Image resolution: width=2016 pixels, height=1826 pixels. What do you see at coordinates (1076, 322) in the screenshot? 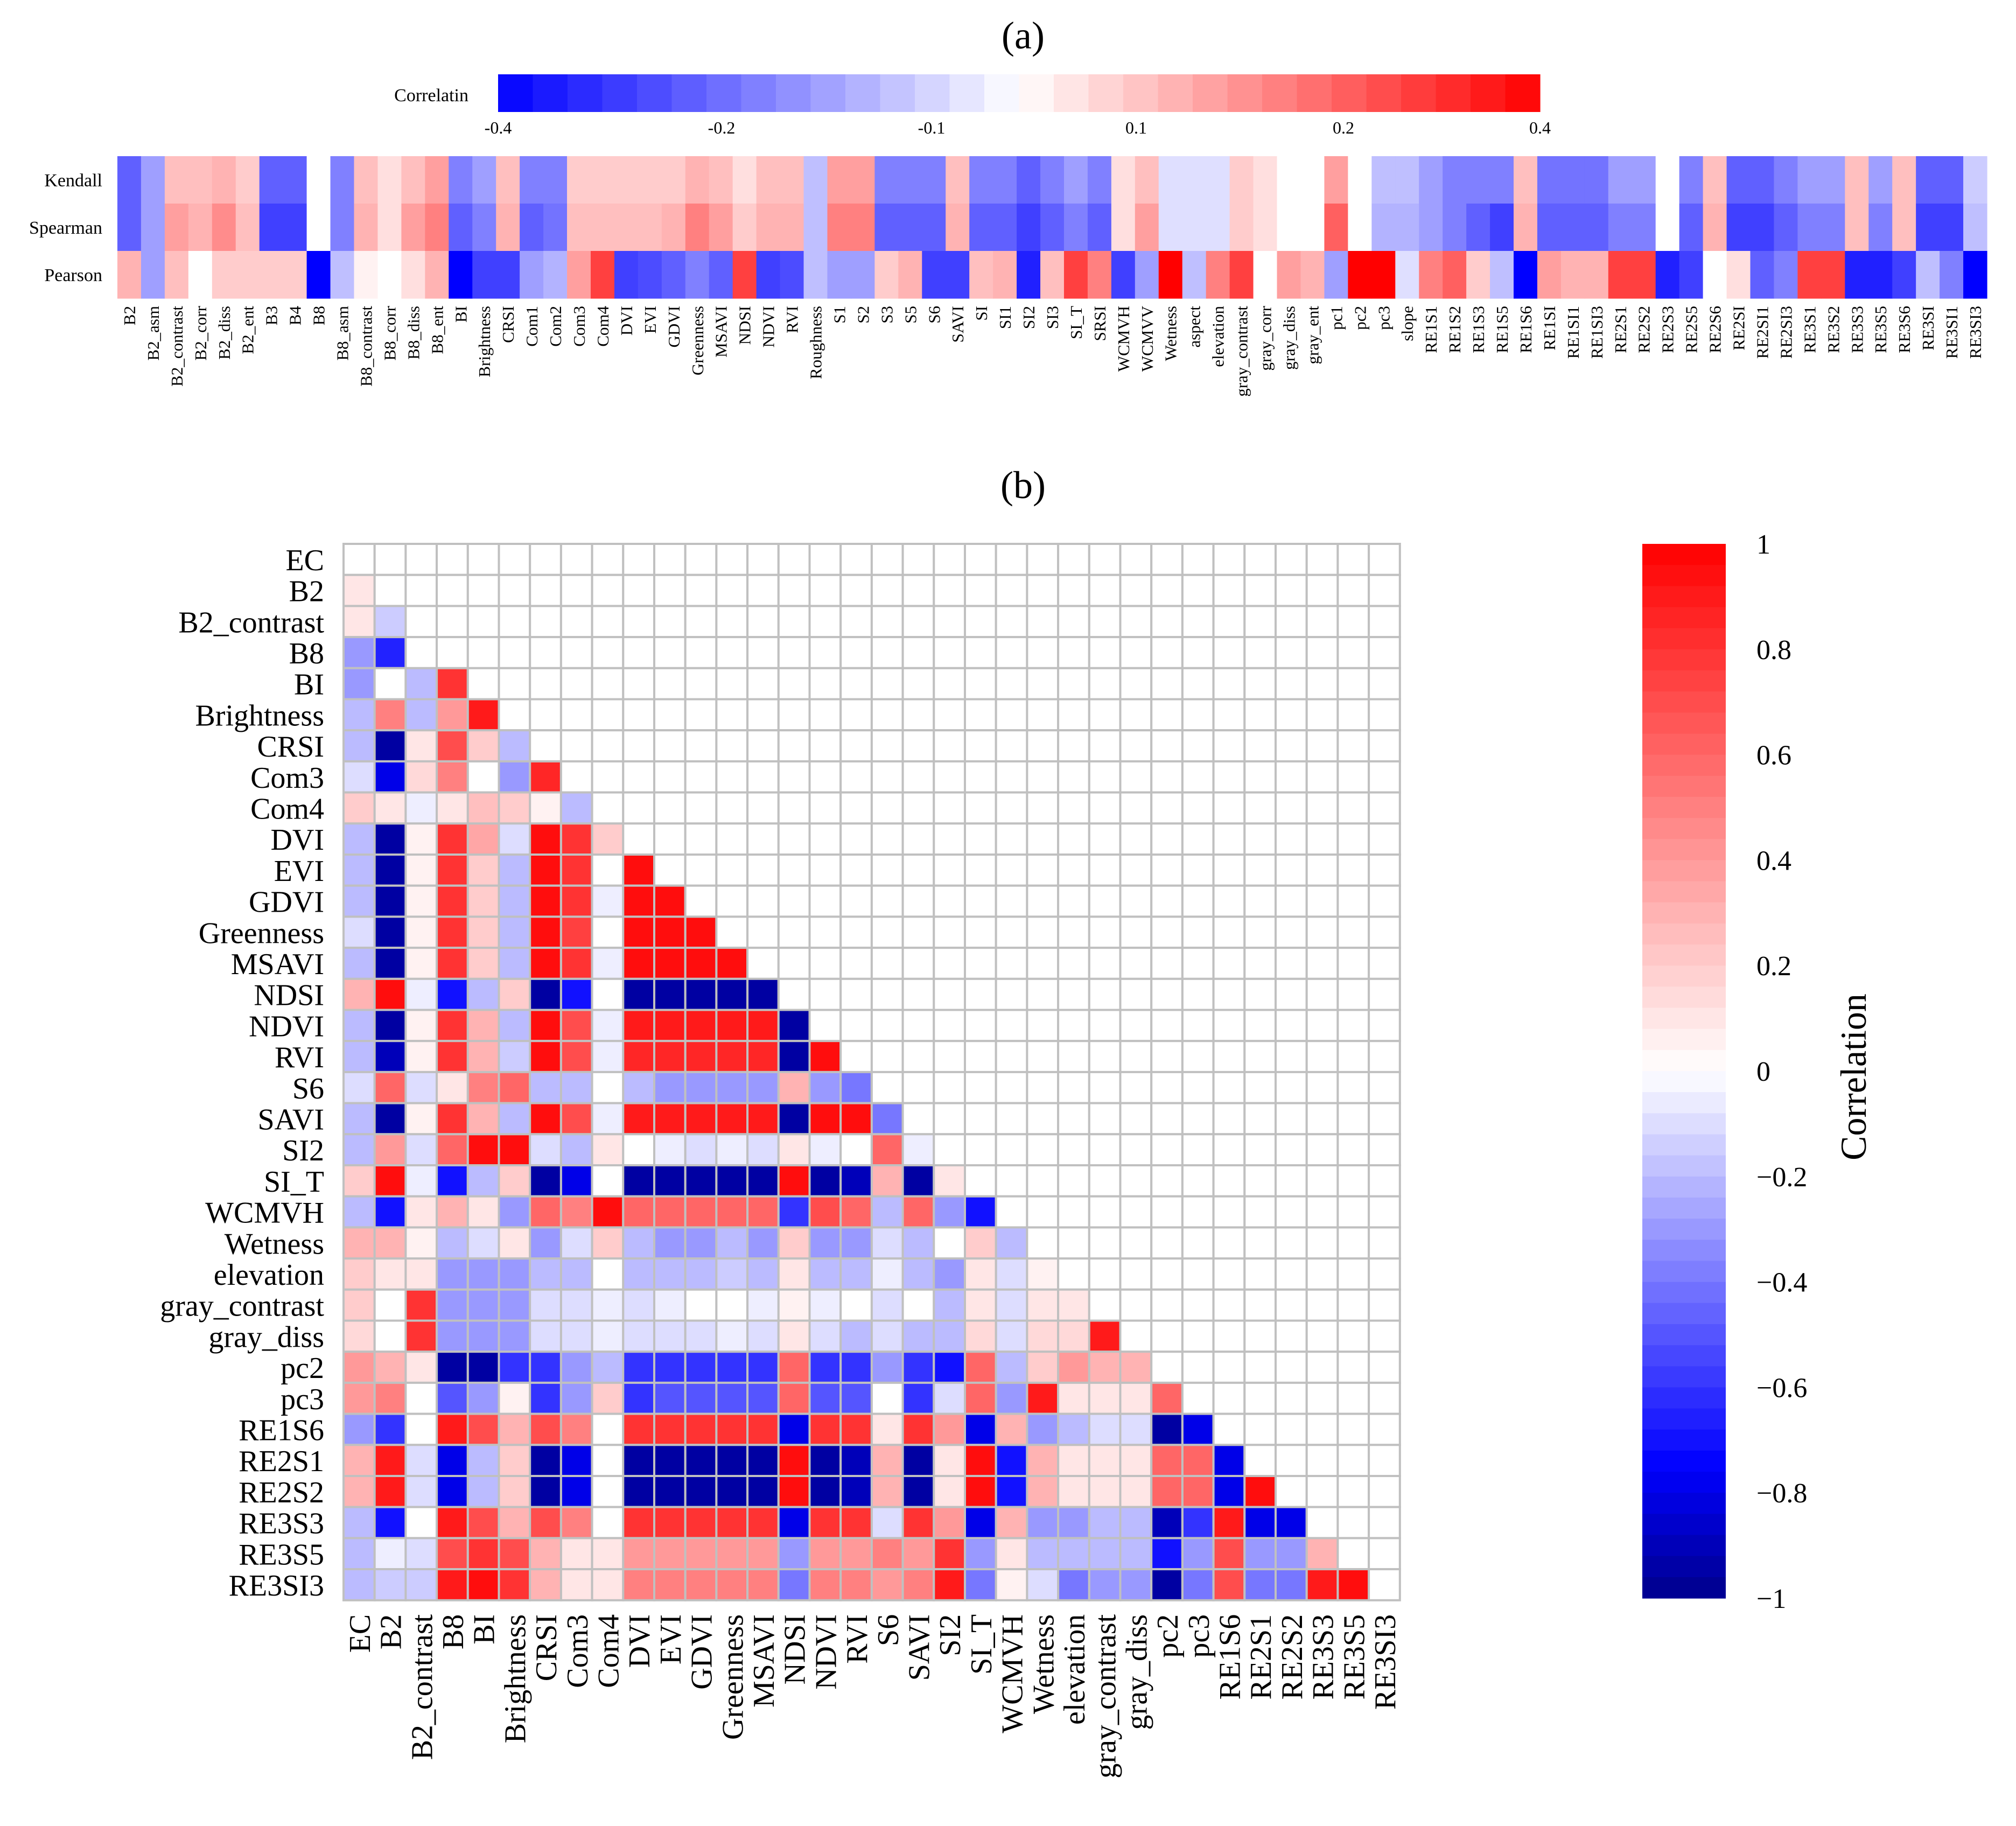
I see `heatmap-a-column-label: SI_T` at bounding box center [1076, 322].